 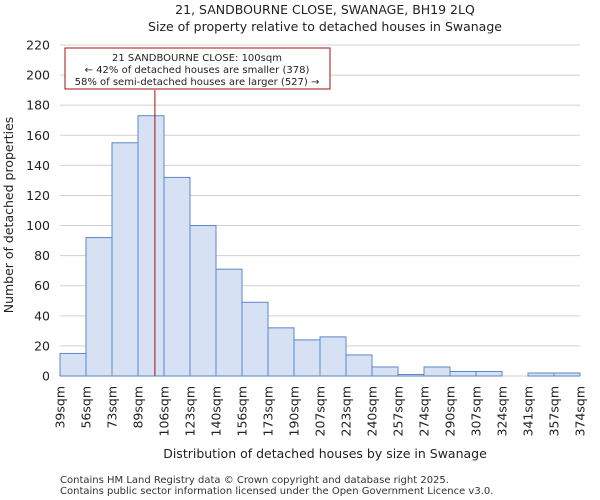 I want to click on x-tick-label: 240sqm, so click(x=372, y=411).